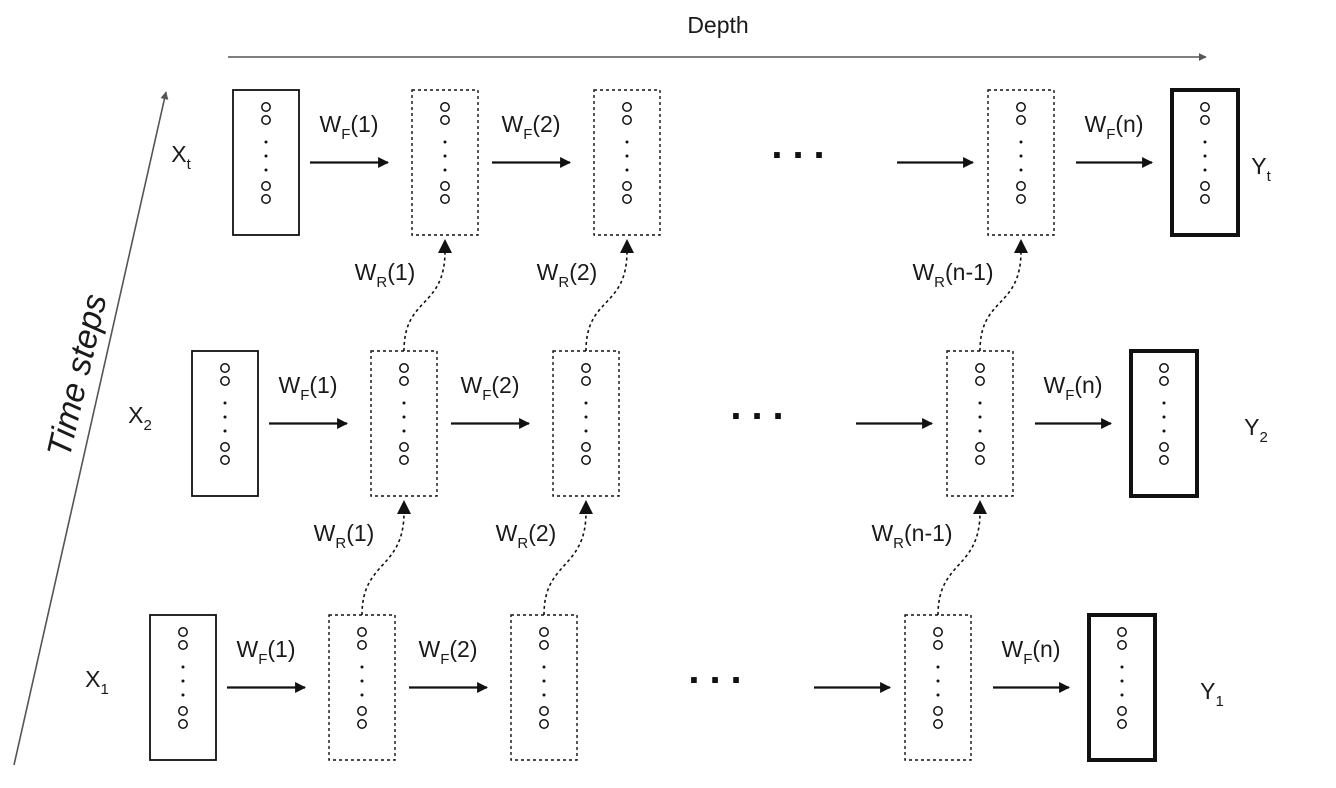  What do you see at coordinates (1261, 169) in the screenshot?
I see `output-label: Yt` at bounding box center [1261, 169].